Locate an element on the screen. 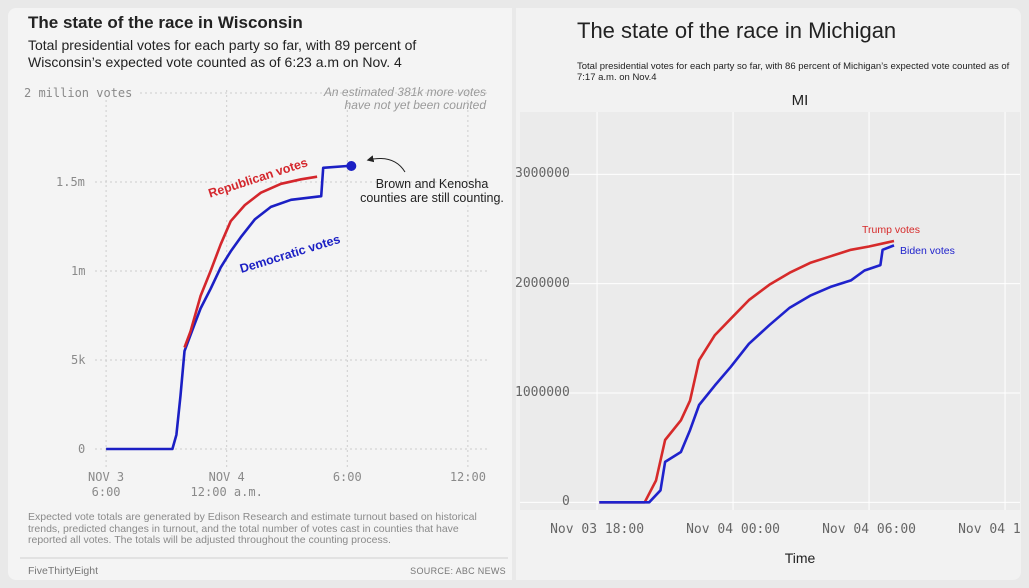 Image resolution: width=1029 pixels, height=588 pixels. brand: FiveThirtyEight is located at coordinates (63, 571).